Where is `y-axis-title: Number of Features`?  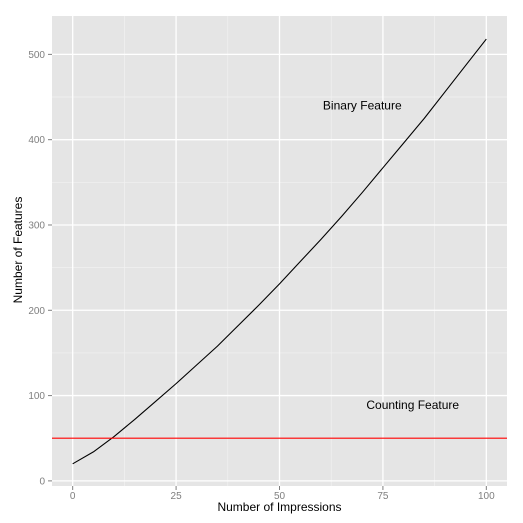
y-axis-title: Number of Features is located at coordinates (18, 250).